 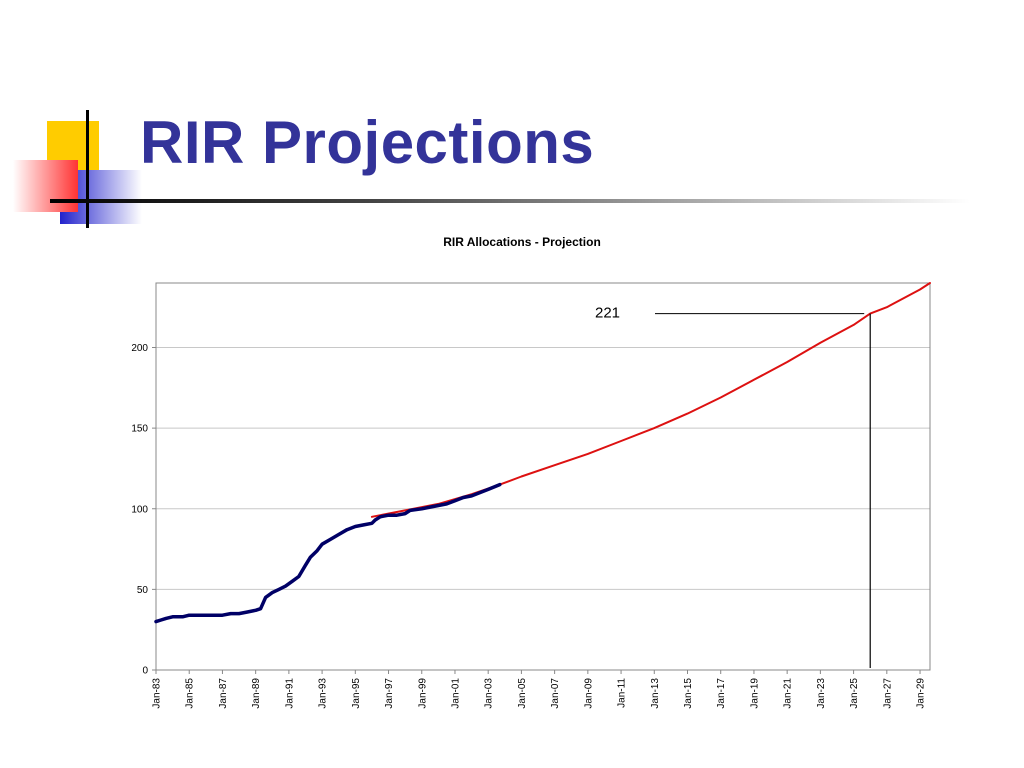 What do you see at coordinates (323, 693) in the screenshot?
I see `x-tick-label: Jan-93` at bounding box center [323, 693].